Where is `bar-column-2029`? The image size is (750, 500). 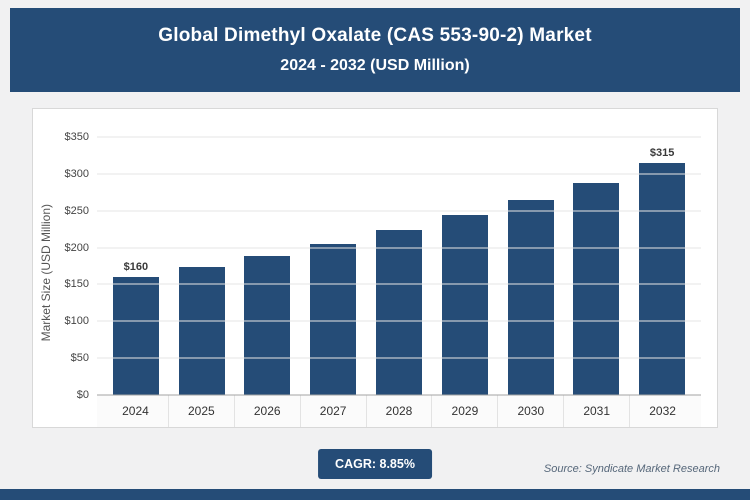
bar-column-2029 is located at coordinates (465, 266).